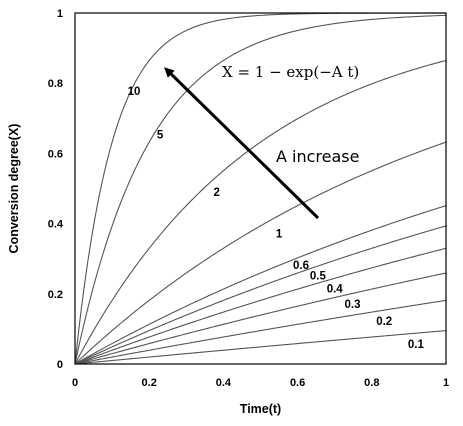 This screenshot has height=426, width=463. Describe the element at coordinates (160, 136) in the screenshot. I see `curve-label-5: 5` at that location.